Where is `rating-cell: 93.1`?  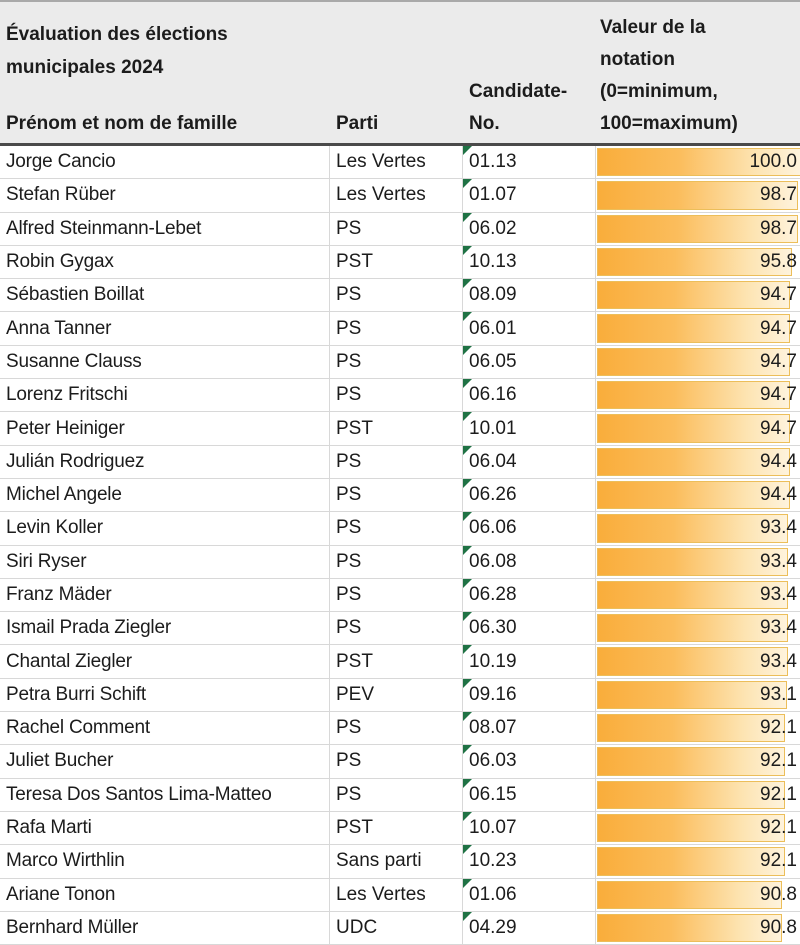
rating-cell: 93.1 is located at coordinates (698, 695).